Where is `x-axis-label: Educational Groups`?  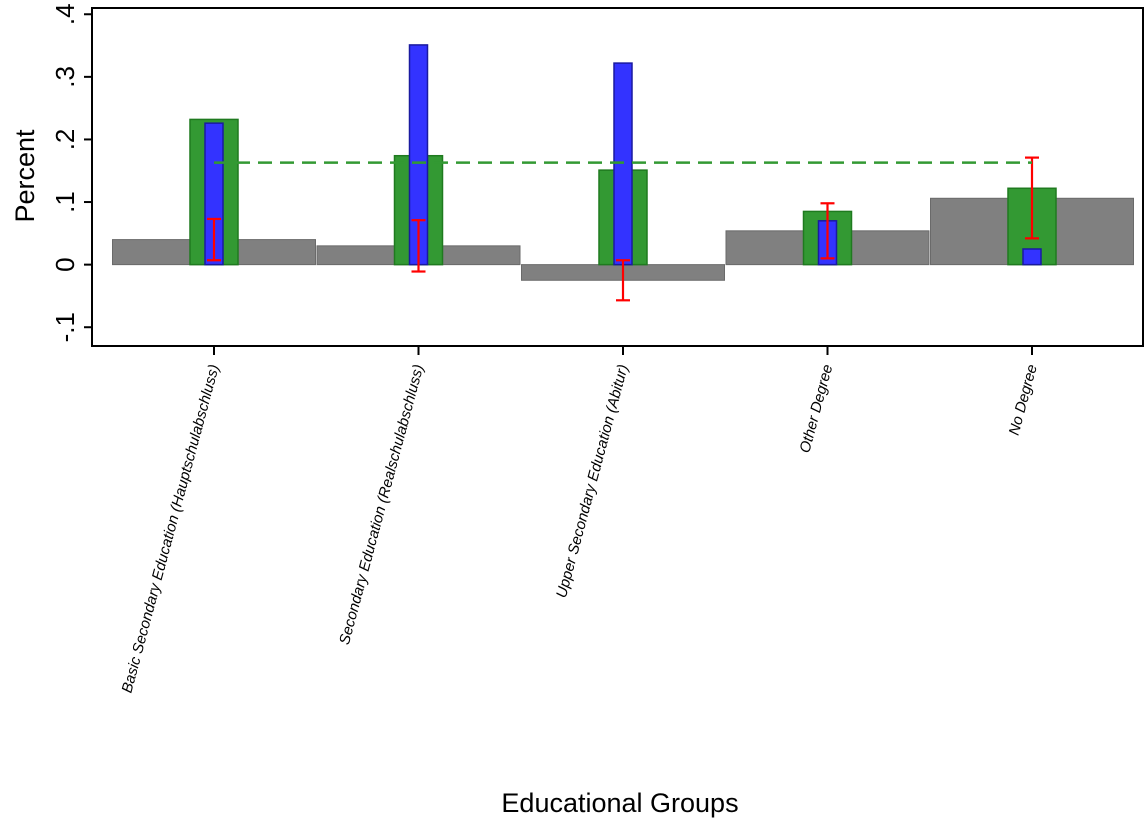 x-axis-label: Educational Groups is located at coordinates (619, 803).